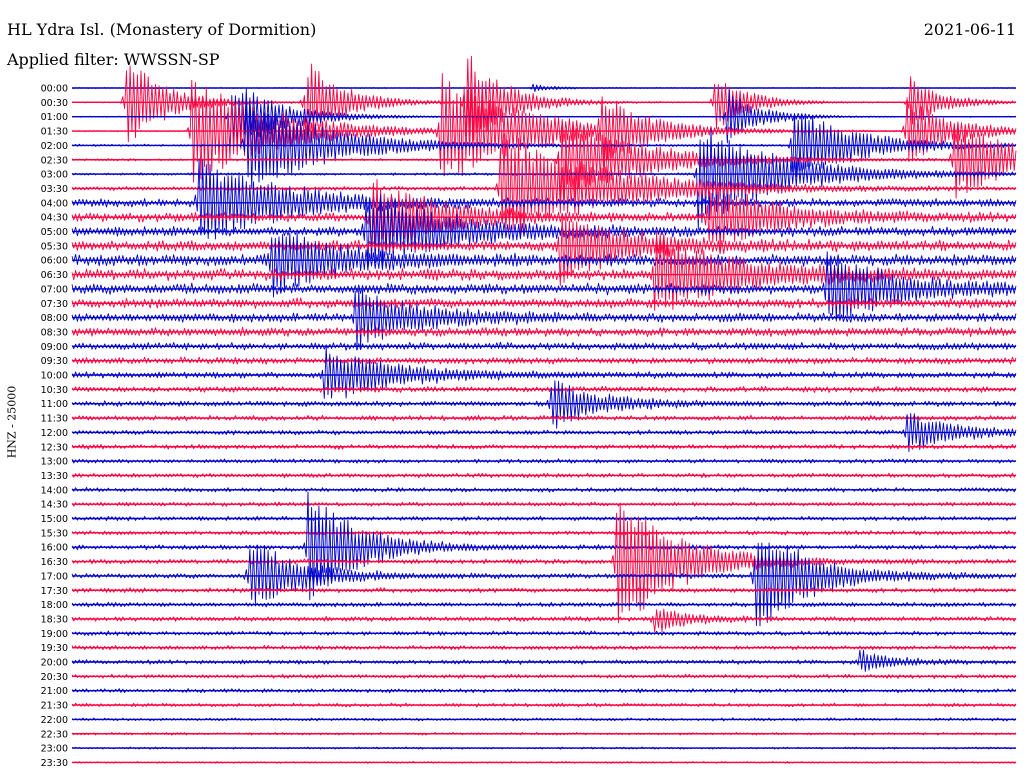 This screenshot has height=780, width=1024. Describe the element at coordinates (54, 189) in the screenshot. I see `row-time-label: 03:30` at that location.